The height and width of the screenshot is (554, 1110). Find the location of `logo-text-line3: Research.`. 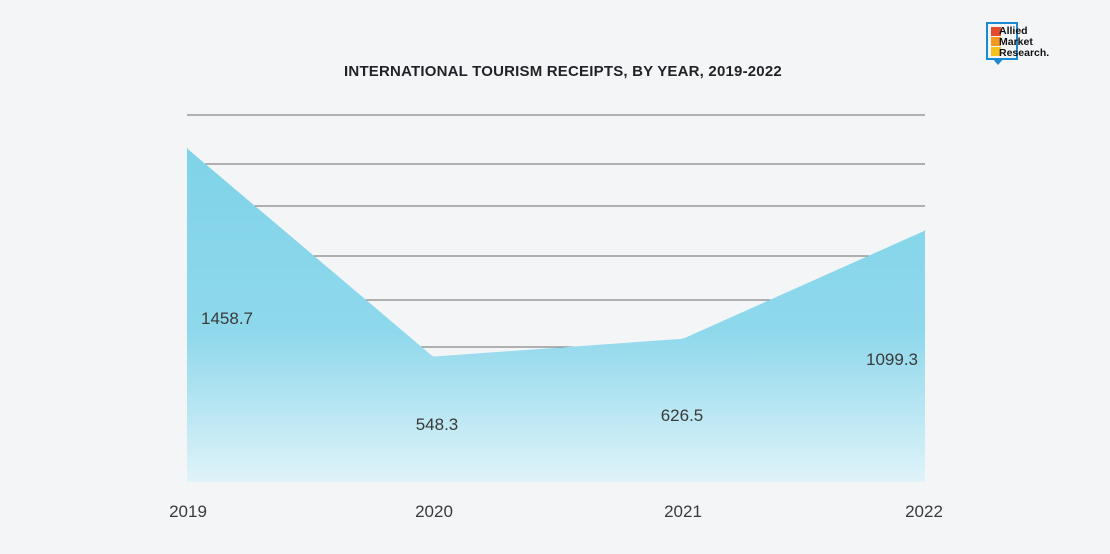

logo-text-line3: Research. is located at coordinates (1024, 53).